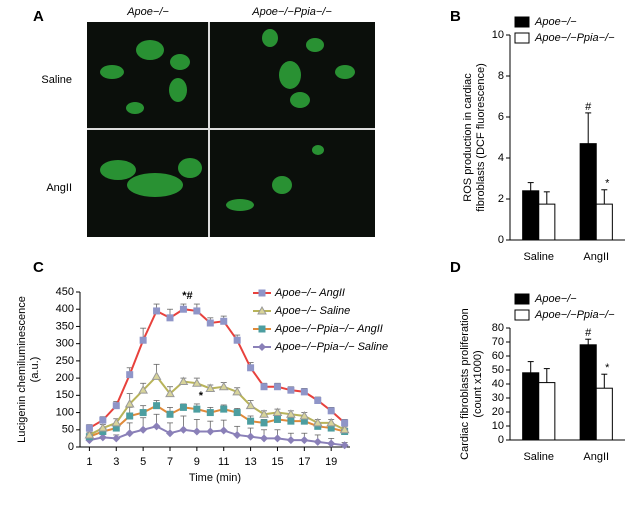 The width and height of the screenshot is (635, 517). I want to click on panel-label: B, so click(455, 16).